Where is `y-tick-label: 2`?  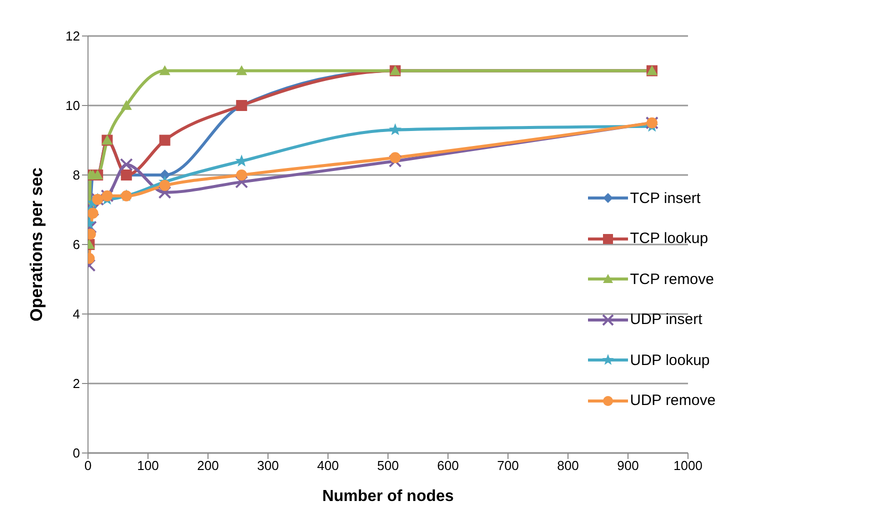 y-tick-label: 2 is located at coordinates (76, 384).